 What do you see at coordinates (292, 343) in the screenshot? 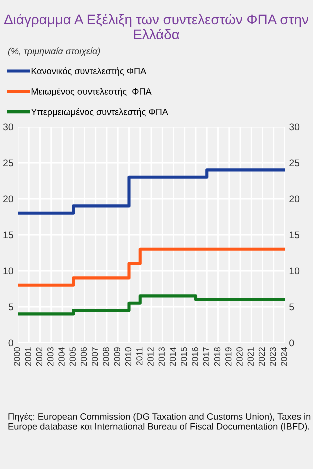
I see `y2-tick-label: 0` at bounding box center [292, 343].